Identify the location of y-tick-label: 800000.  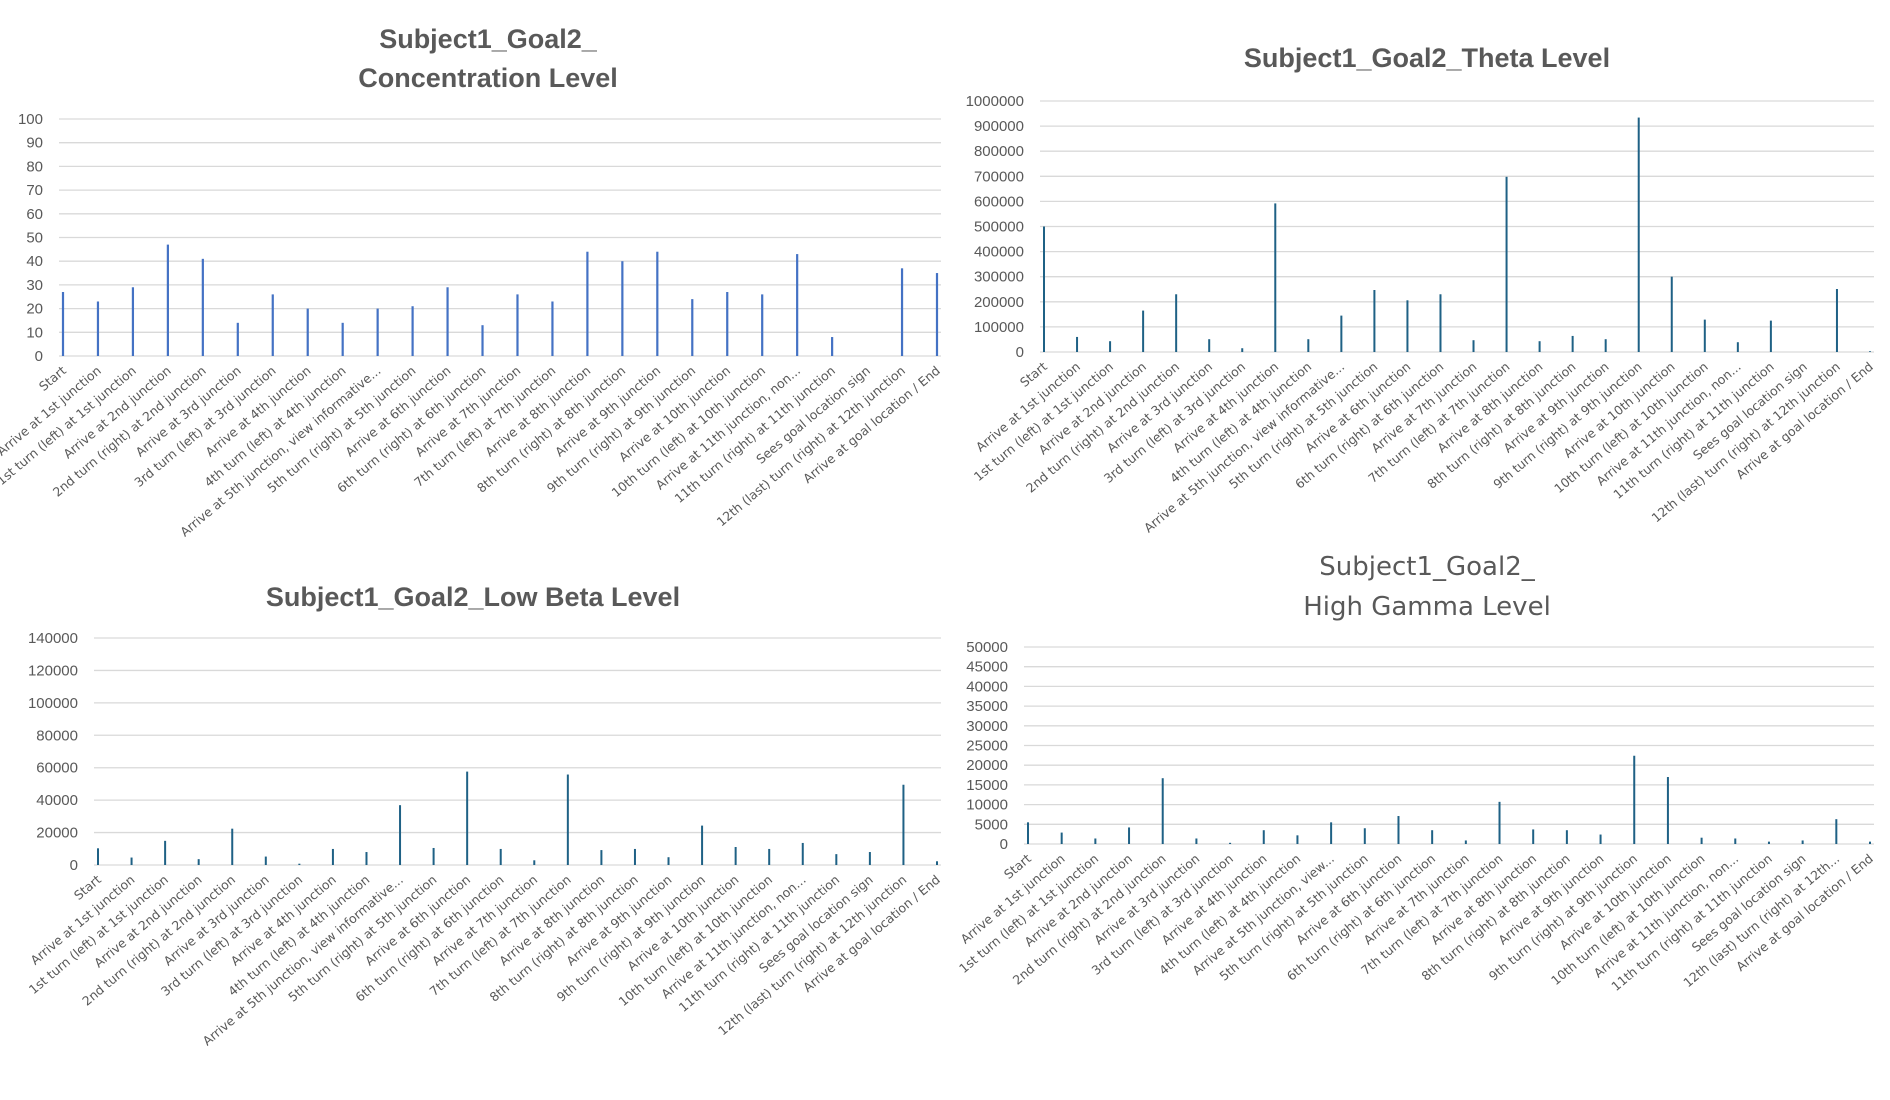
(999, 151).